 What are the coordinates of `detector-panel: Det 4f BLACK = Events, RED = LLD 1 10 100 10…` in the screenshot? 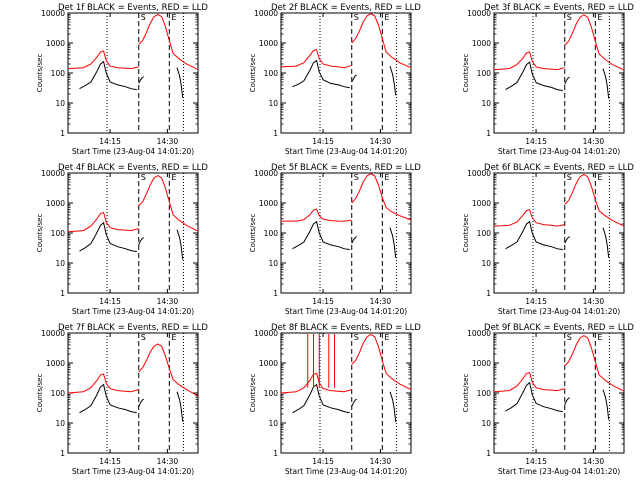 It's located at (122, 239).